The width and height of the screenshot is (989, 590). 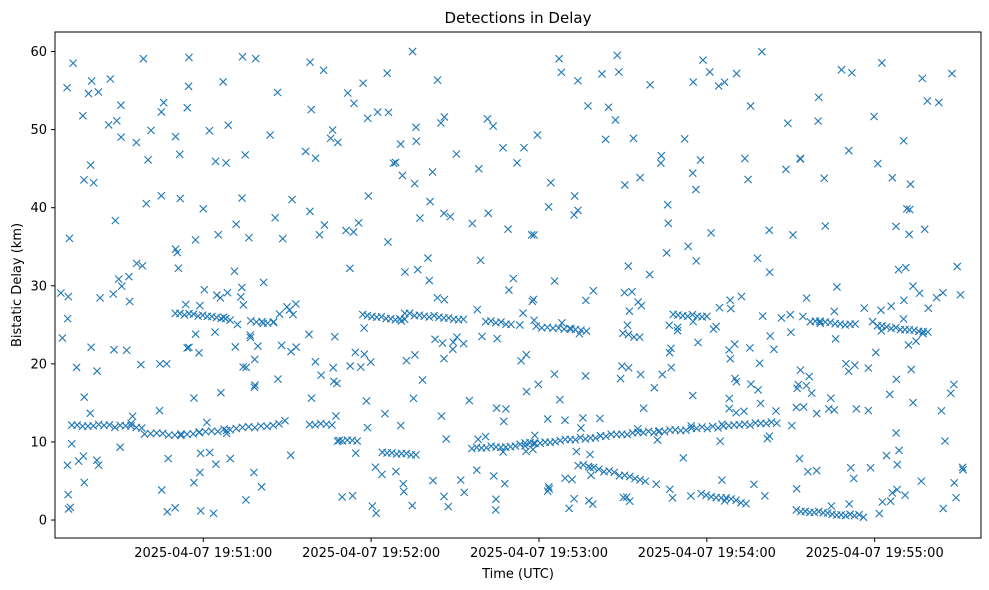 What do you see at coordinates (38, 208) in the screenshot?
I see `y-tick-label: 40` at bounding box center [38, 208].